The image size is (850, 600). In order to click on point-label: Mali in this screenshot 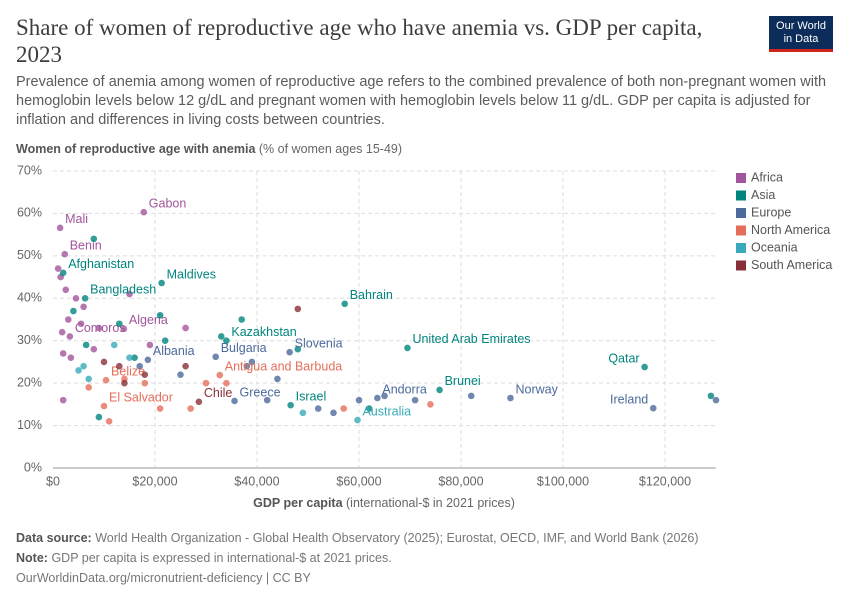, I will do `click(76, 219)`.